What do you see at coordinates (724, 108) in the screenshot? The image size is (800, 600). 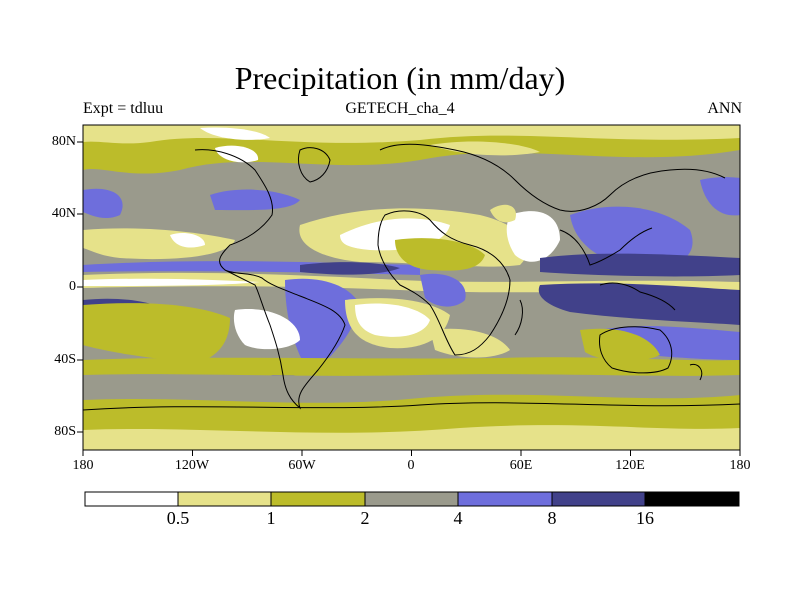 I see `season-label: ANN` at bounding box center [724, 108].